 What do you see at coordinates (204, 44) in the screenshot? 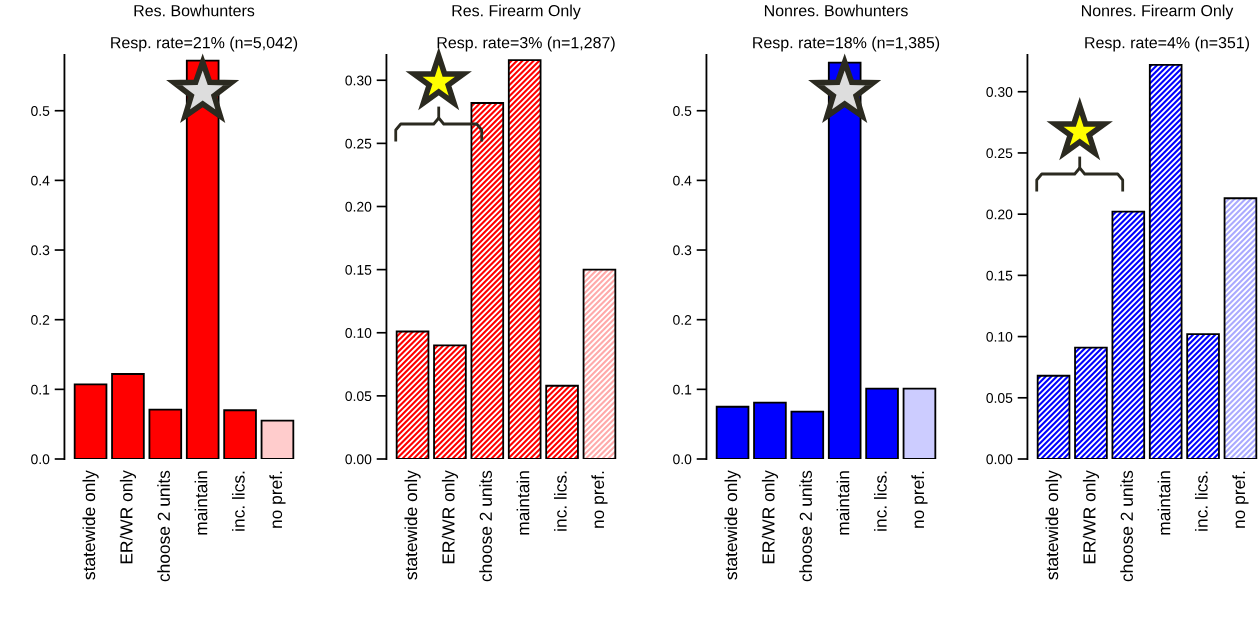
I see `chart-subtitle: Resp. rate=21% (n=5,042)` at bounding box center [204, 44].